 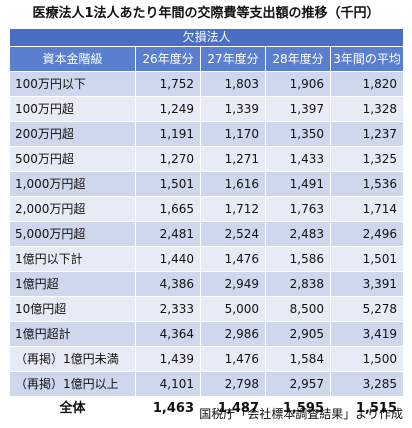 What do you see at coordinates (72, 84) in the screenshot?
I see `row-label: 100万円以下` at bounding box center [72, 84].